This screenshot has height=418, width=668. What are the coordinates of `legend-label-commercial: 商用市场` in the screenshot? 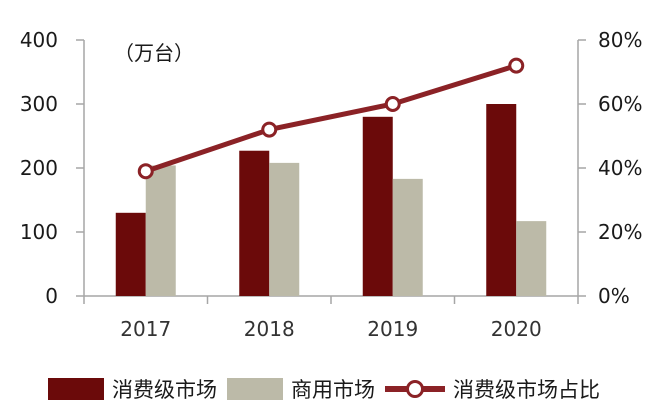 It's located at (333, 390).